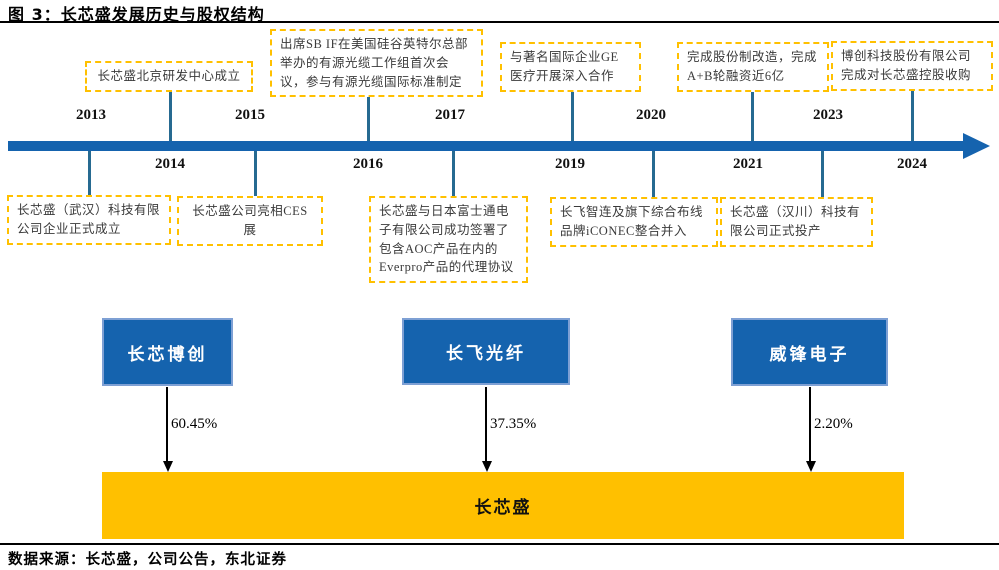 This screenshot has height=570, width=999. I want to click on tick-2021, so click(752, 114).